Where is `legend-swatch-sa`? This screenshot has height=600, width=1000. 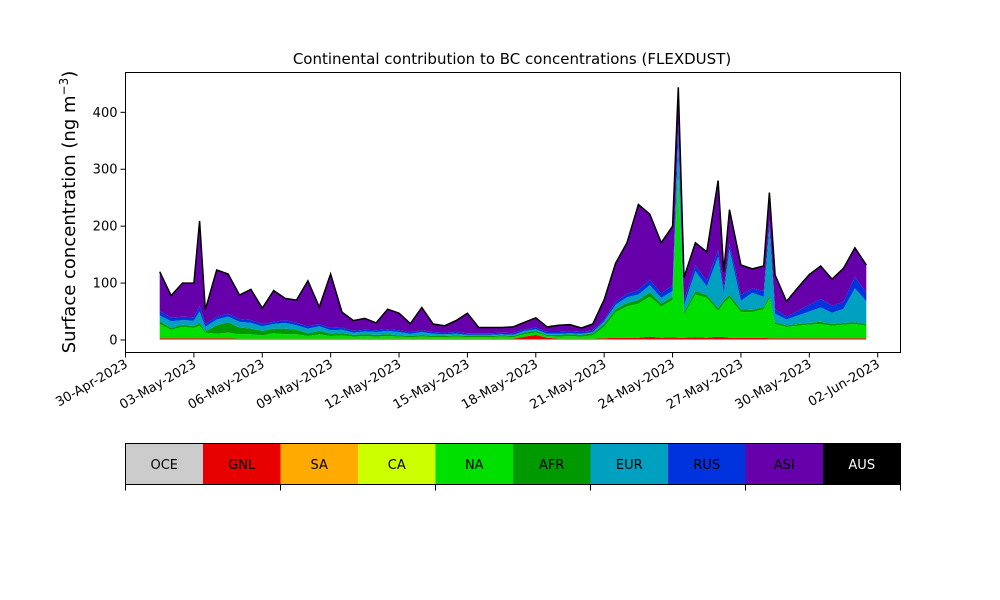
legend-swatch-sa is located at coordinates (319, 464).